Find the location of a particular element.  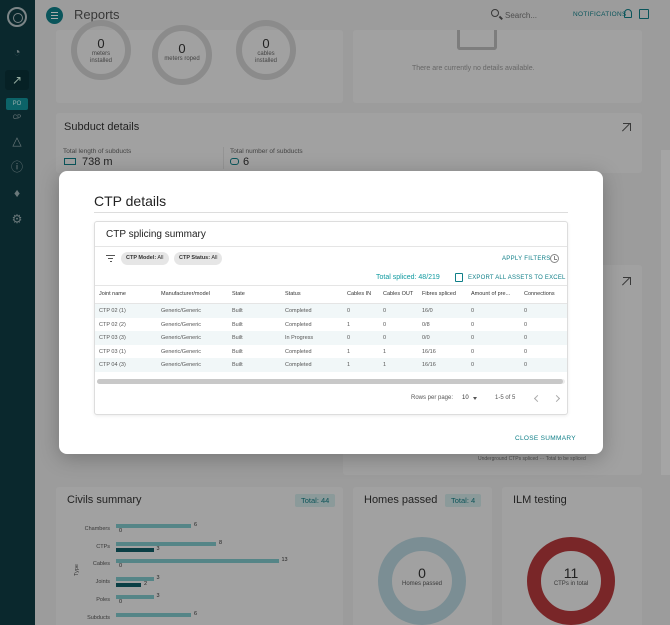

table-cell: CTP 02 (2) is located at coordinates (112, 324).